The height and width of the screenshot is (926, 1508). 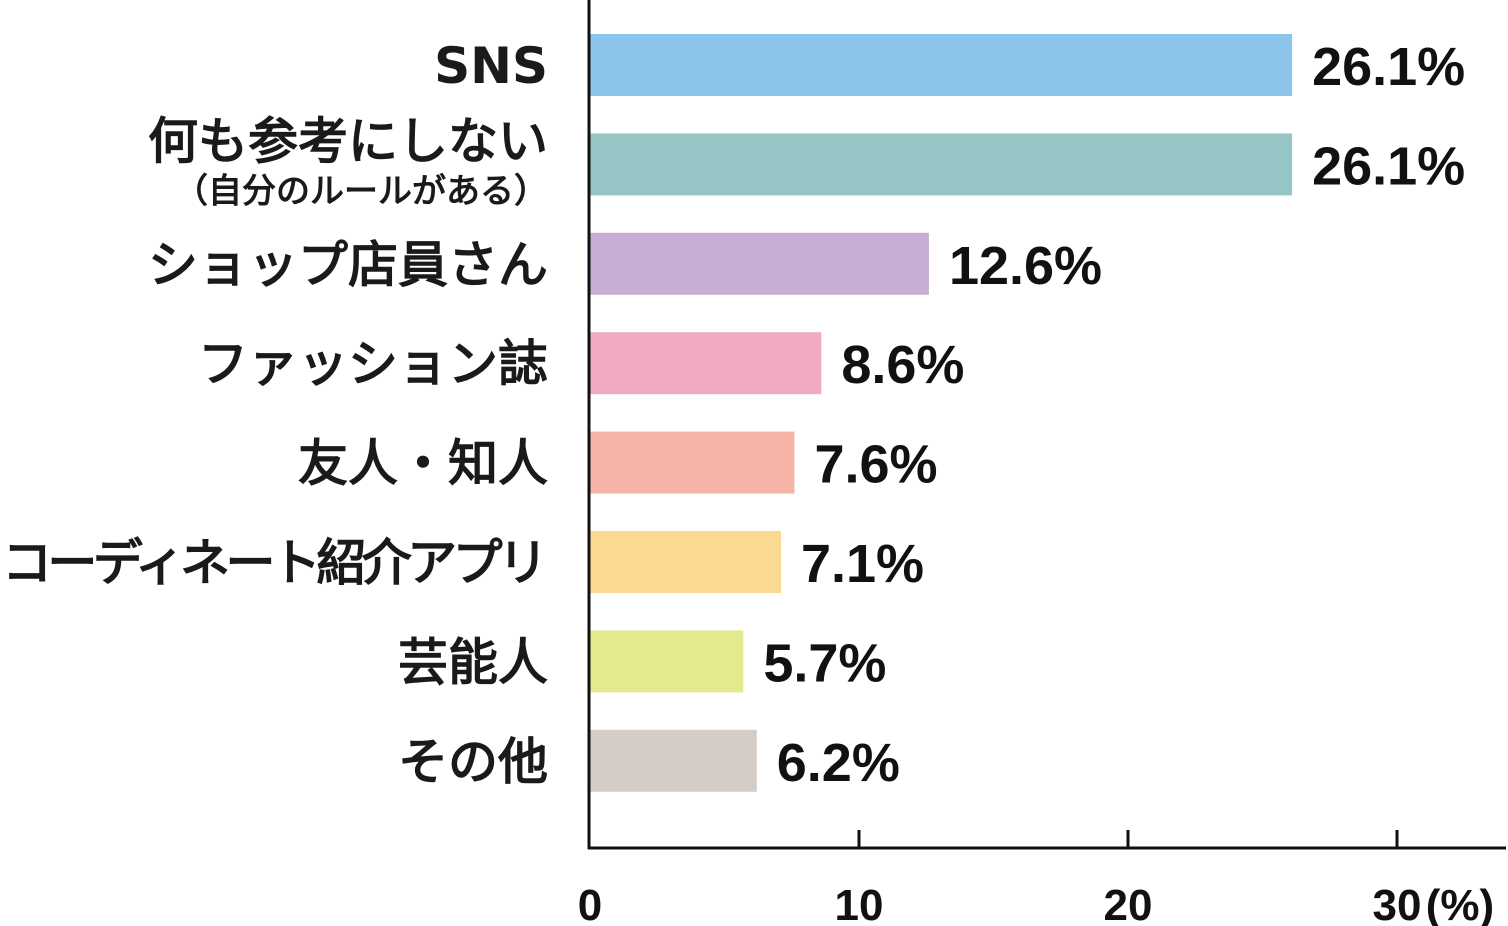 I want to click on x-unit-label: (%), so click(x=1460, y=903).